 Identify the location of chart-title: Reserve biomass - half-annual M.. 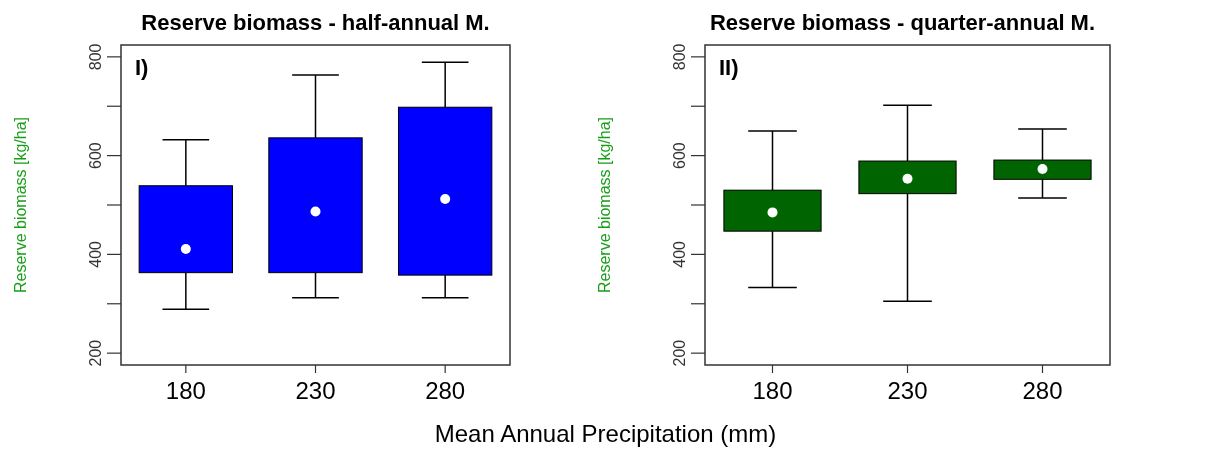
(315, 22).